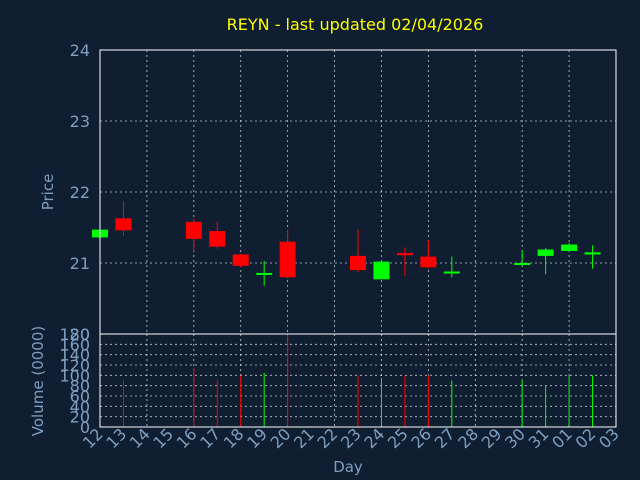  I want to click on price-axis-label: Price, so click(48, 192).